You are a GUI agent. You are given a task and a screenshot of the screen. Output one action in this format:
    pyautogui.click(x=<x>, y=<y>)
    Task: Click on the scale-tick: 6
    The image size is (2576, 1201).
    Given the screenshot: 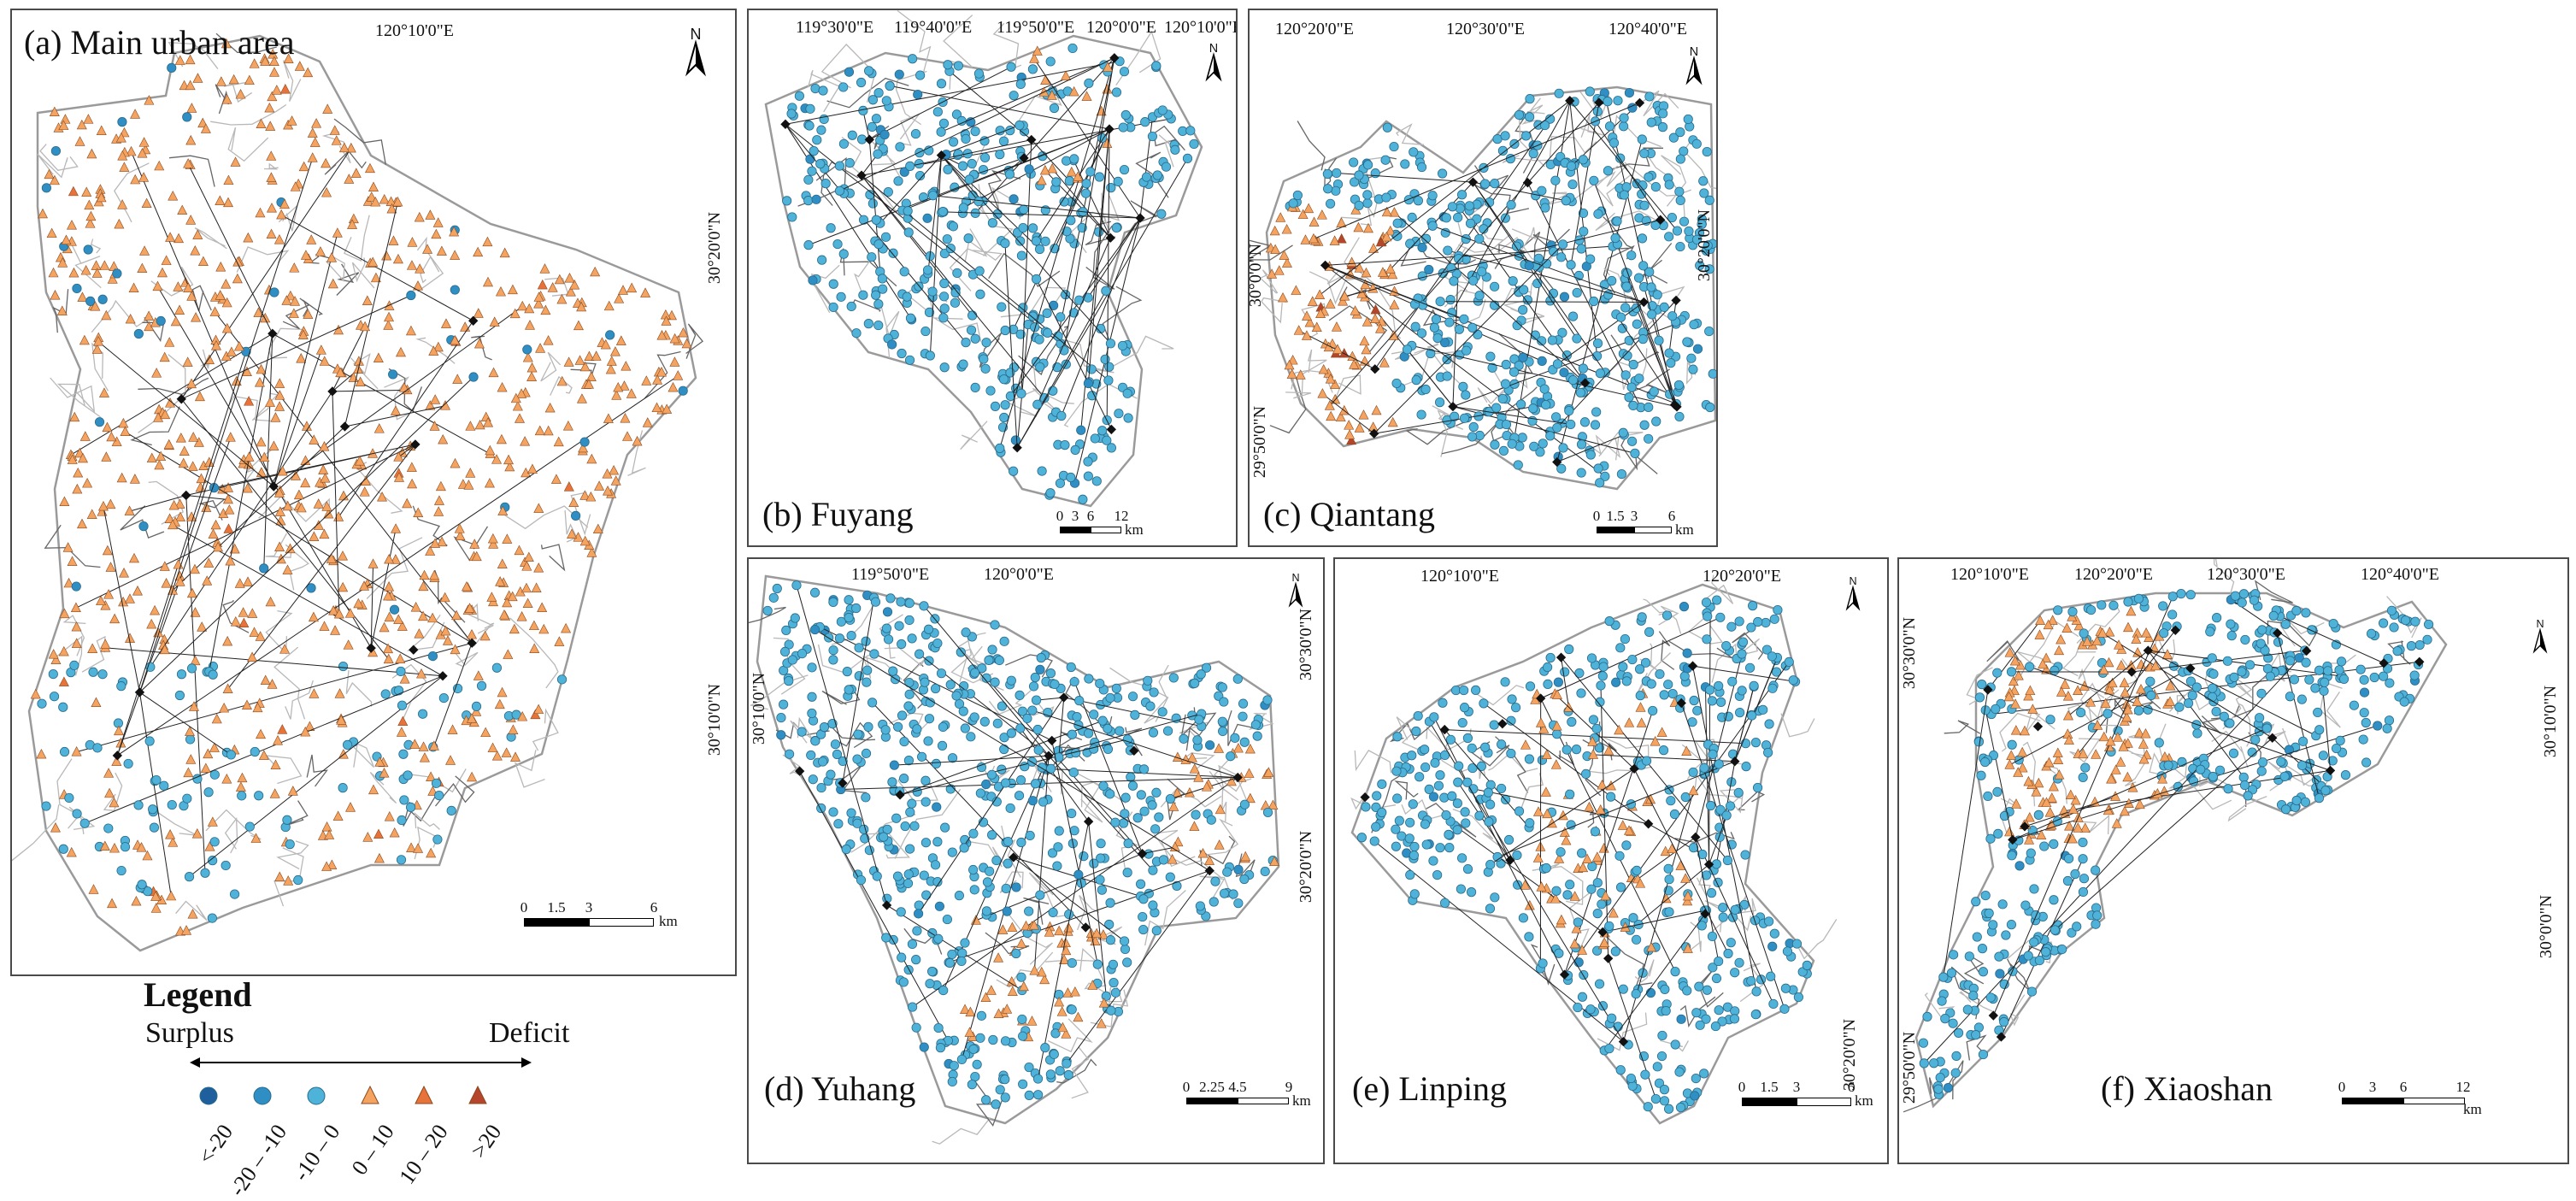 What is the action you would take?
    pyautogui.click(x=1852, y=1087)
    